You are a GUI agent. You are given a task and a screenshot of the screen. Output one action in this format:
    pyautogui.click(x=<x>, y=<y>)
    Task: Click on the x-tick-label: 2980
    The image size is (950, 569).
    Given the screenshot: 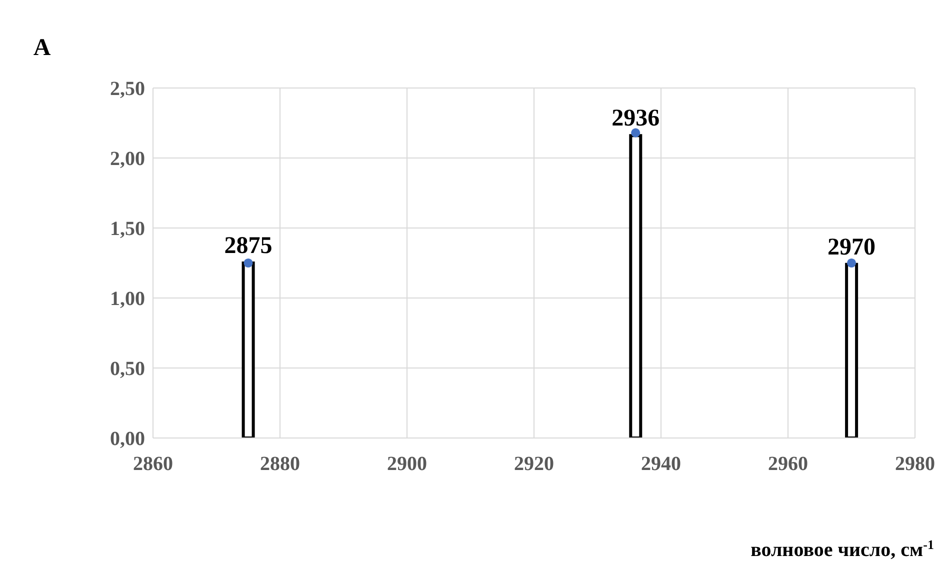 What is the action you would take?
    pyautogui.click(x=915, y=464)
    